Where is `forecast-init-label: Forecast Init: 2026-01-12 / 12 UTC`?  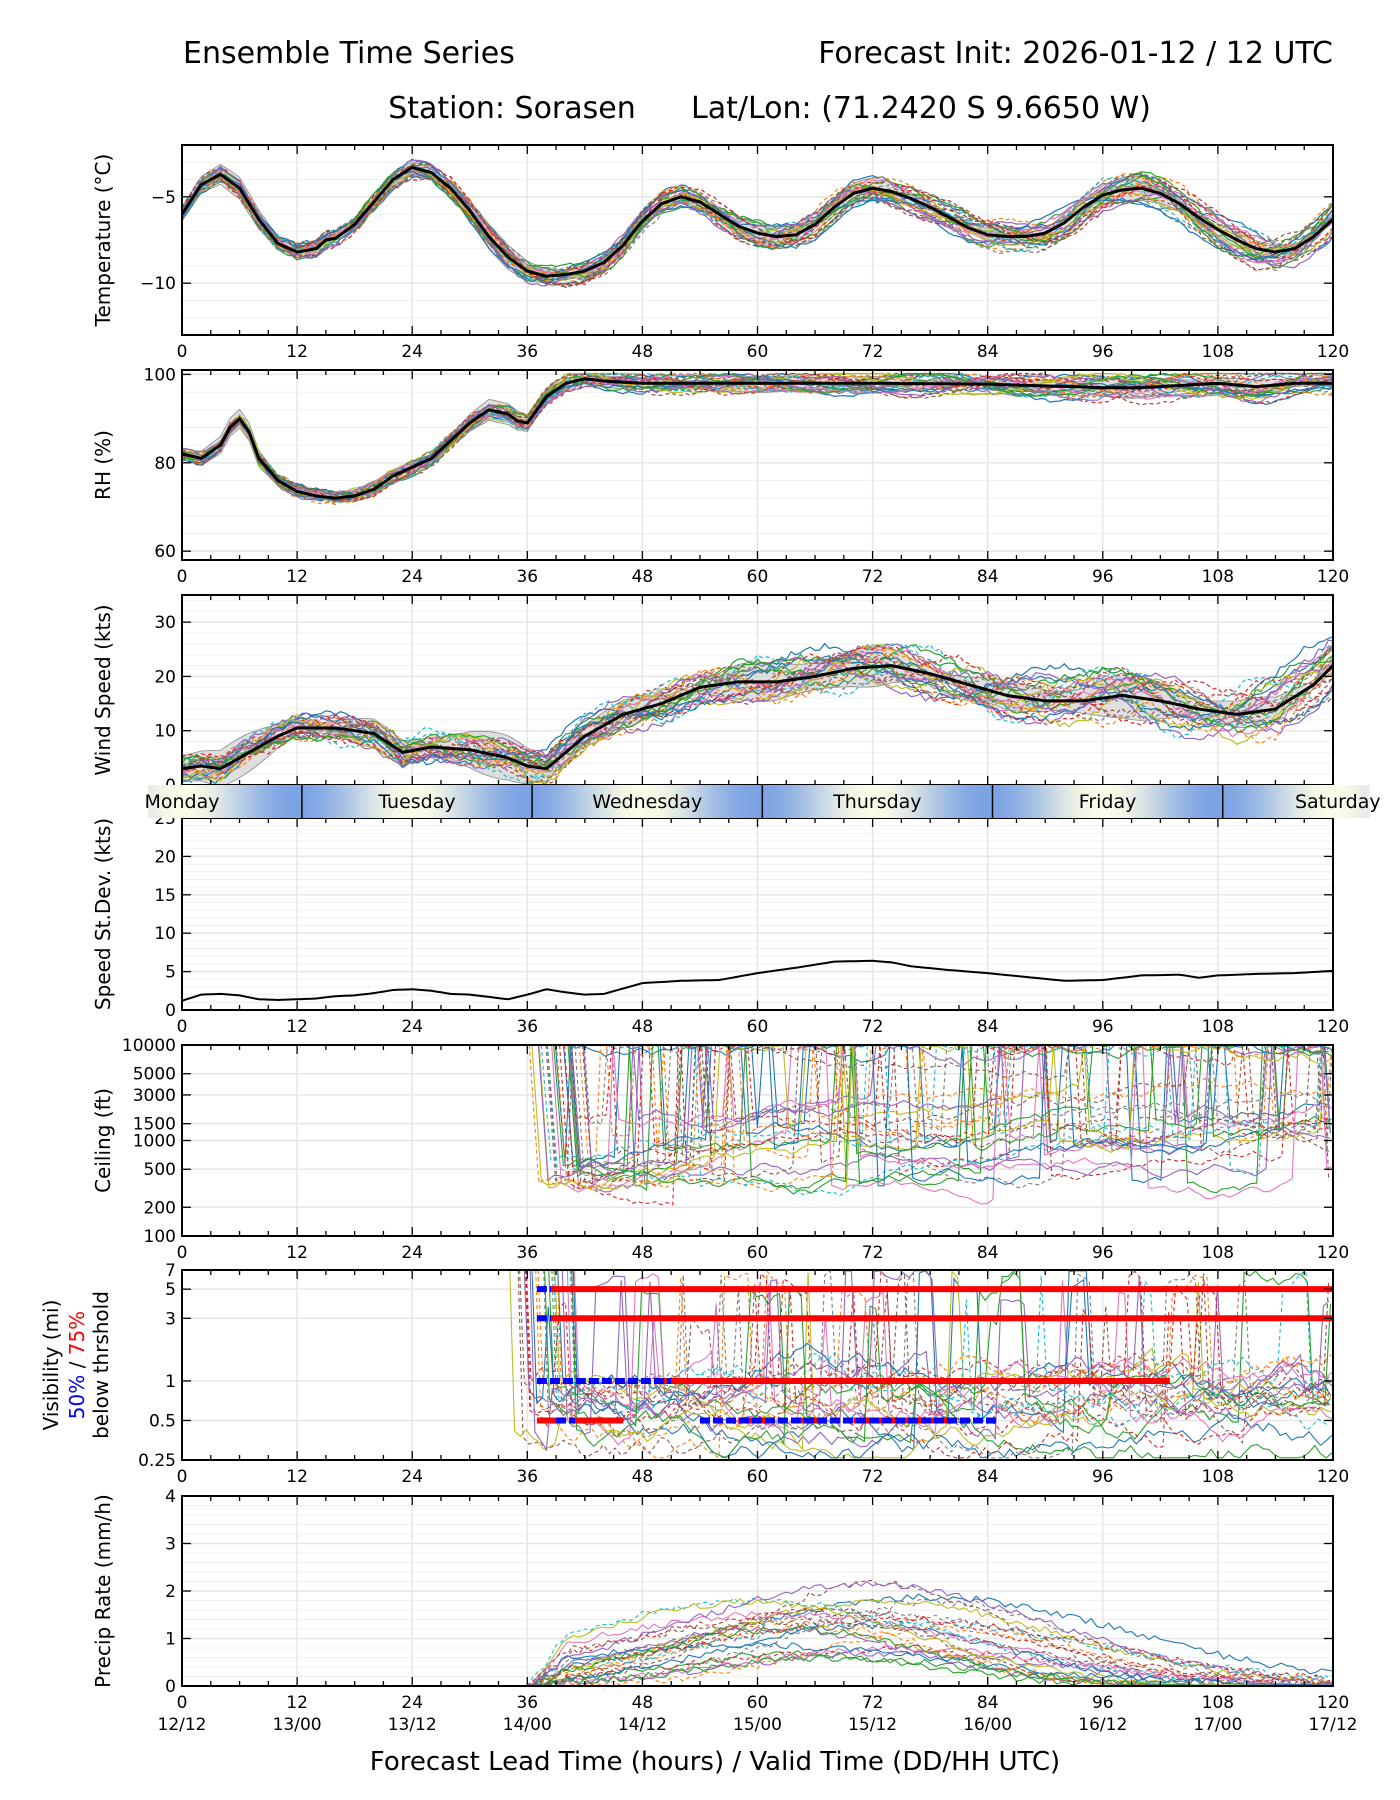
forecast-init-label: Forecast Init: 2026-01-12 / 12 UTC is located at coordinates (1075, 53).